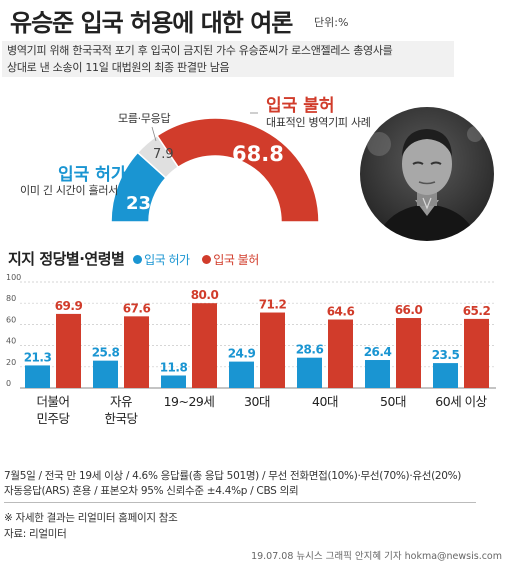 The image size is (508, 564). What do you see at coordinates (69, 306) in the screenshot?
I see `bar-deny-value-label: 69.9` at bounding box center [69, 306].